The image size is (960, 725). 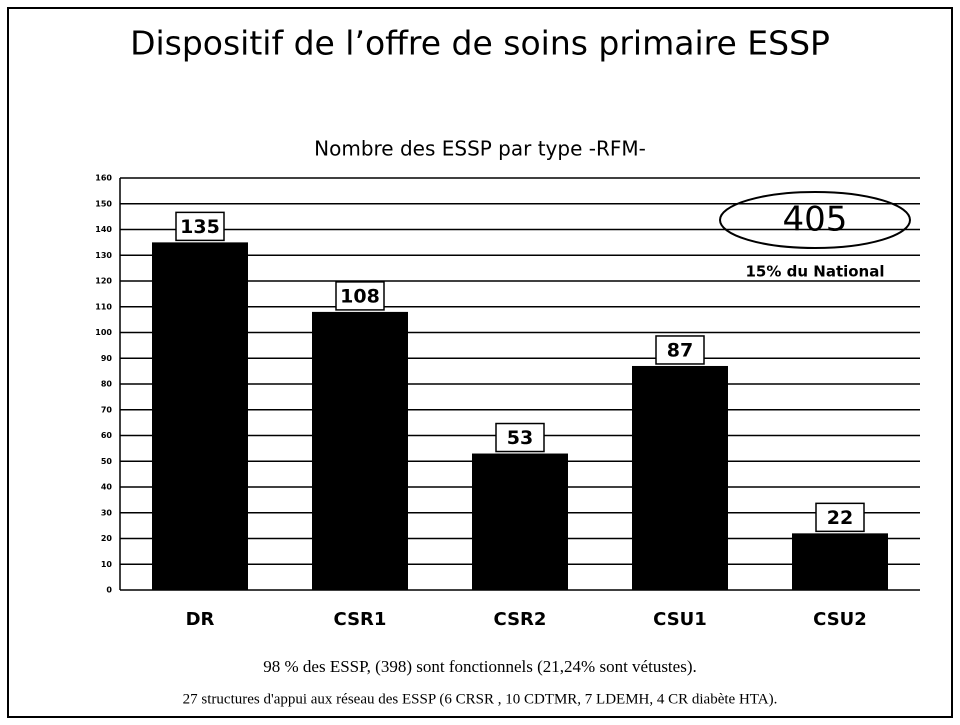 What do you see at coordinates (107, 358) in the screenshot?
I see `y-tick-label: 90` at bounding box center [107, 358].